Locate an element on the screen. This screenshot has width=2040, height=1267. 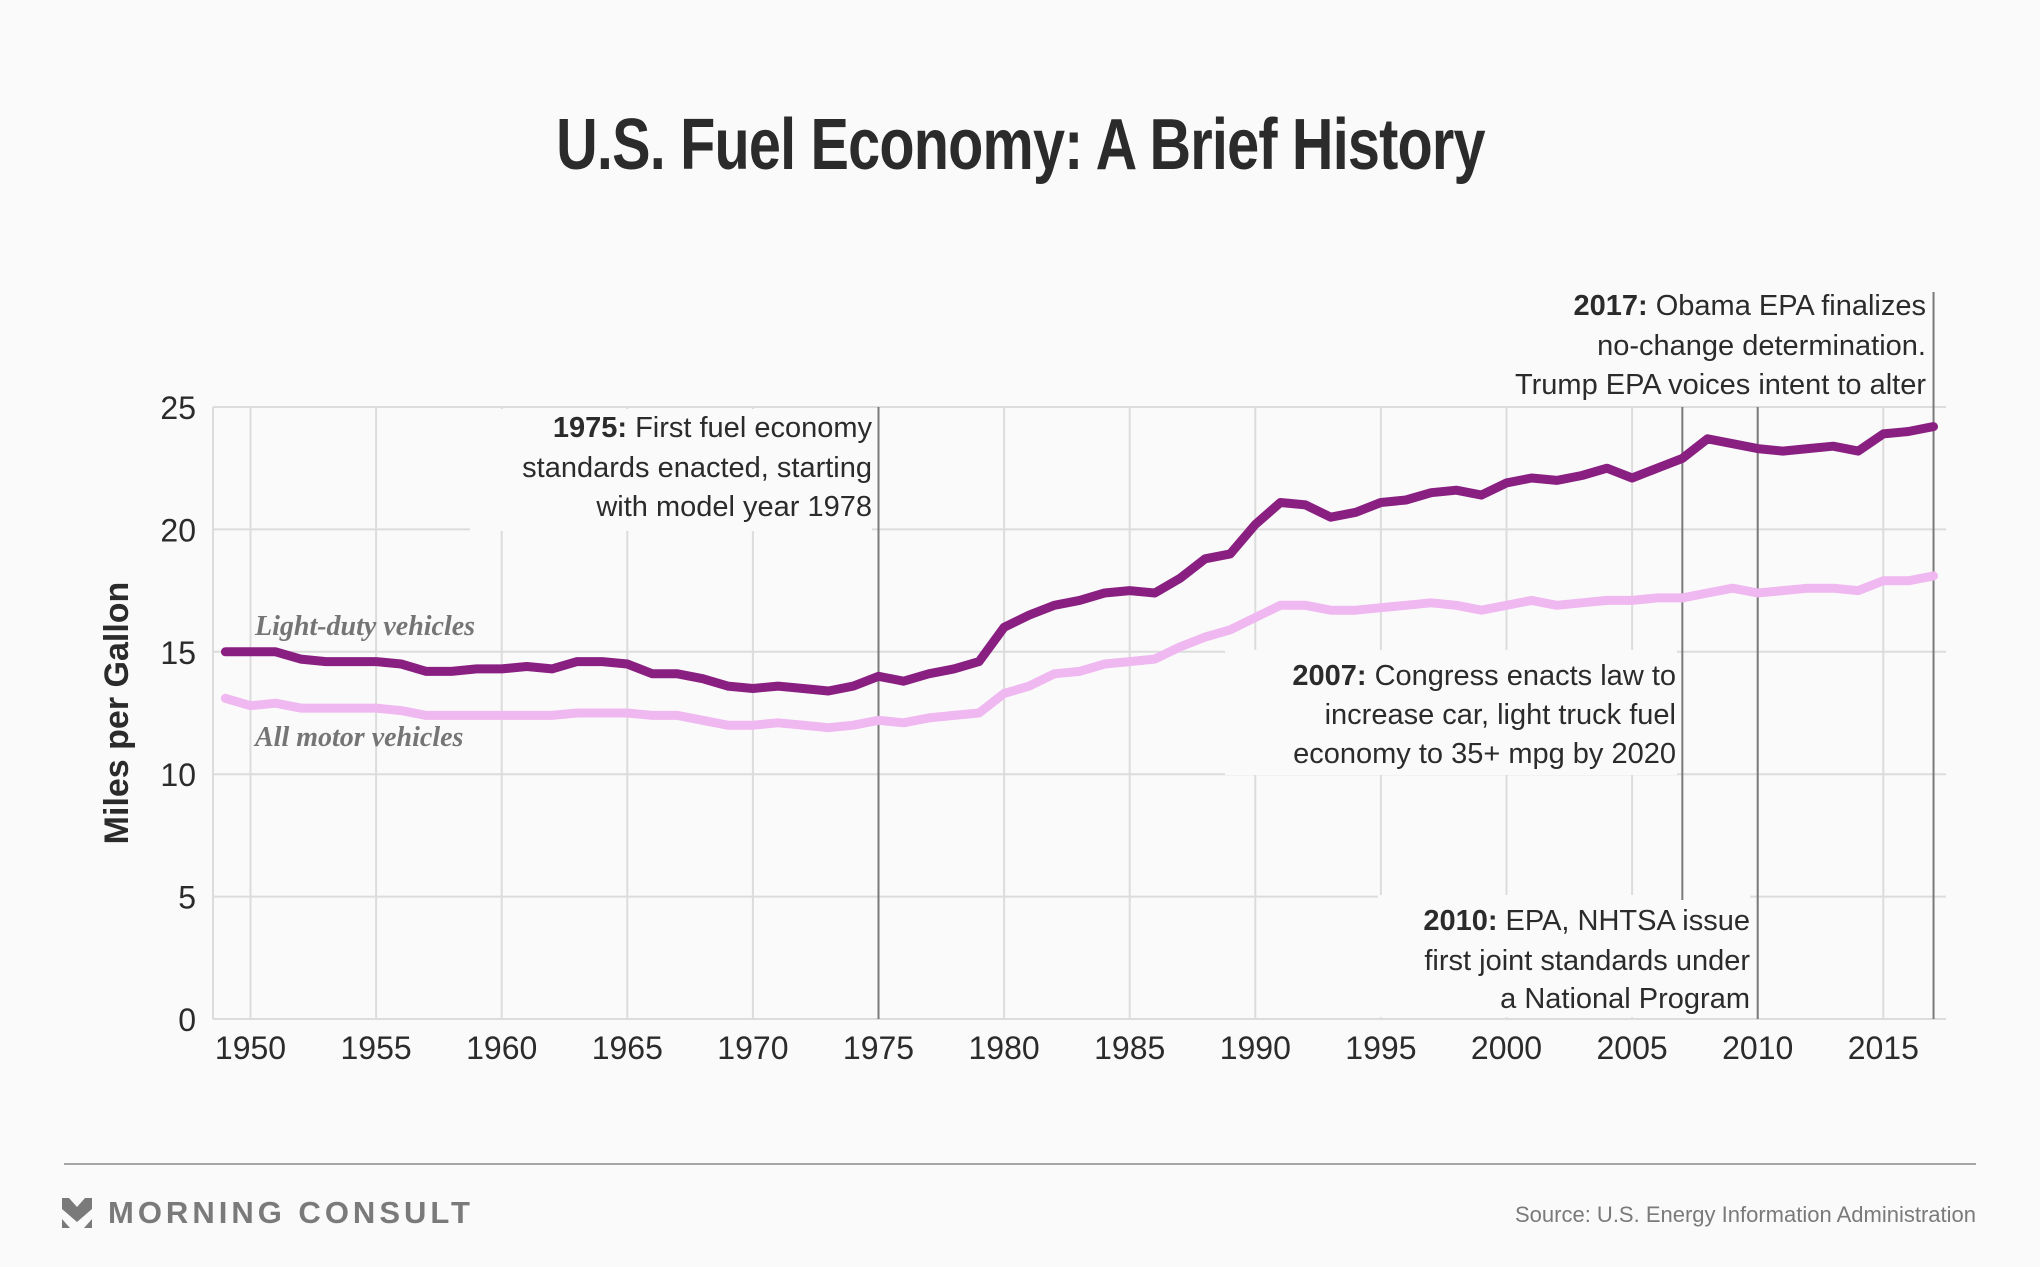
y-axis-ticks: 0 5 10 15 20 25 is located at coordinates (178, 714).